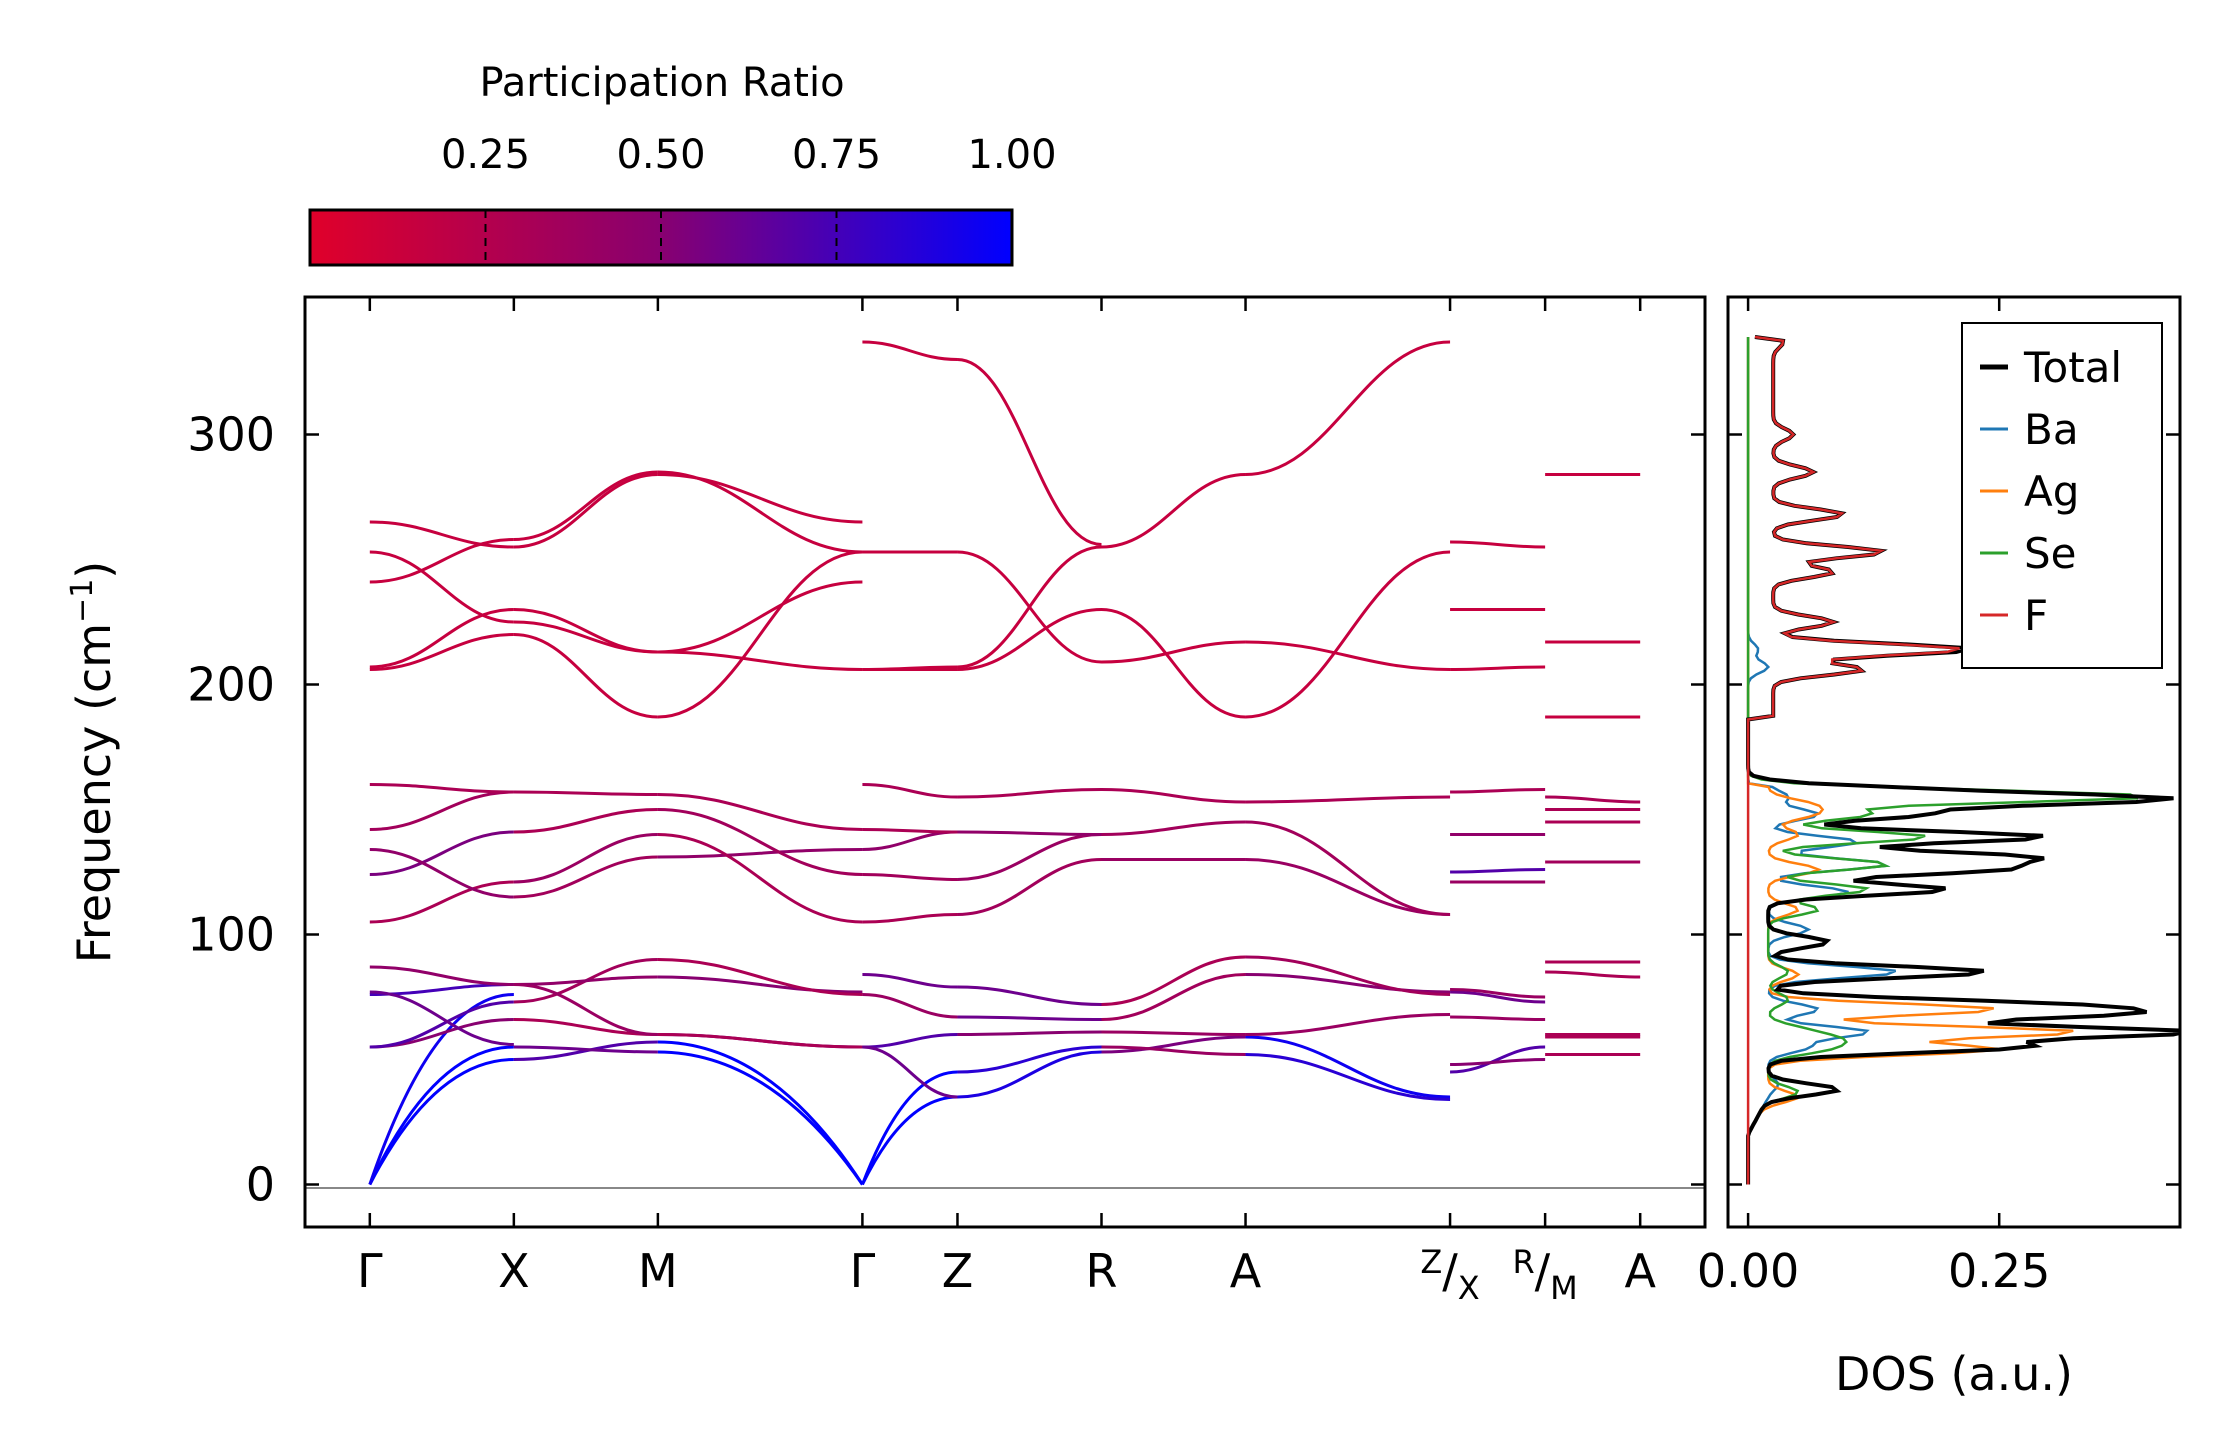  Describe the element at coordinates (749, 155) in the screenshot. I see `colorbar-tick-labels: 0.25 0.50 0.75 1.00` at that location.